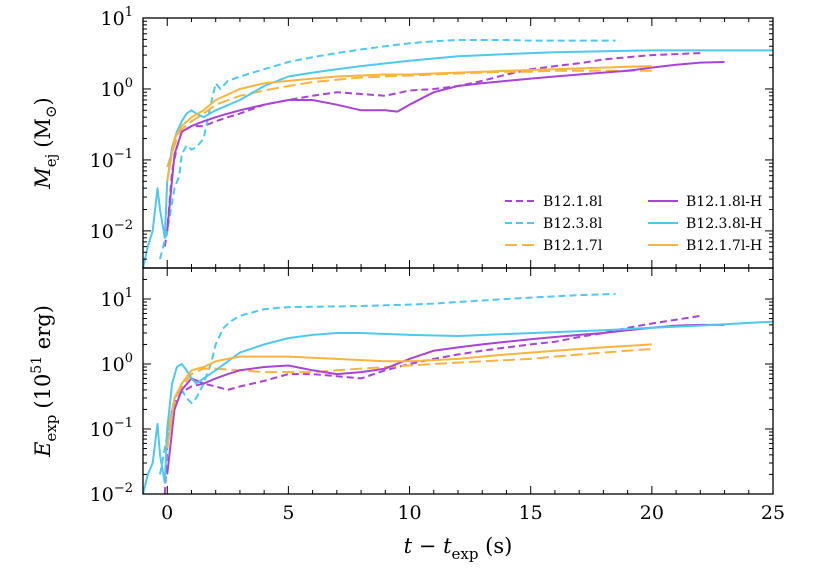  What do you see at coordinates (45, 143) in the screenshot?
I see `y-axis-label-top: Mej(M⊙)` at bounding box center [45, 143].